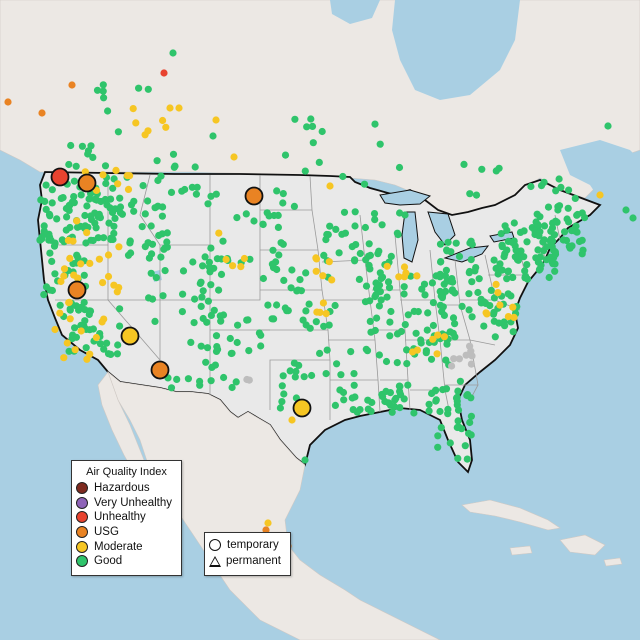 This screenshot has height=640, width=640. I want to click on temporary-monitor-moderate, so click(130, 336).